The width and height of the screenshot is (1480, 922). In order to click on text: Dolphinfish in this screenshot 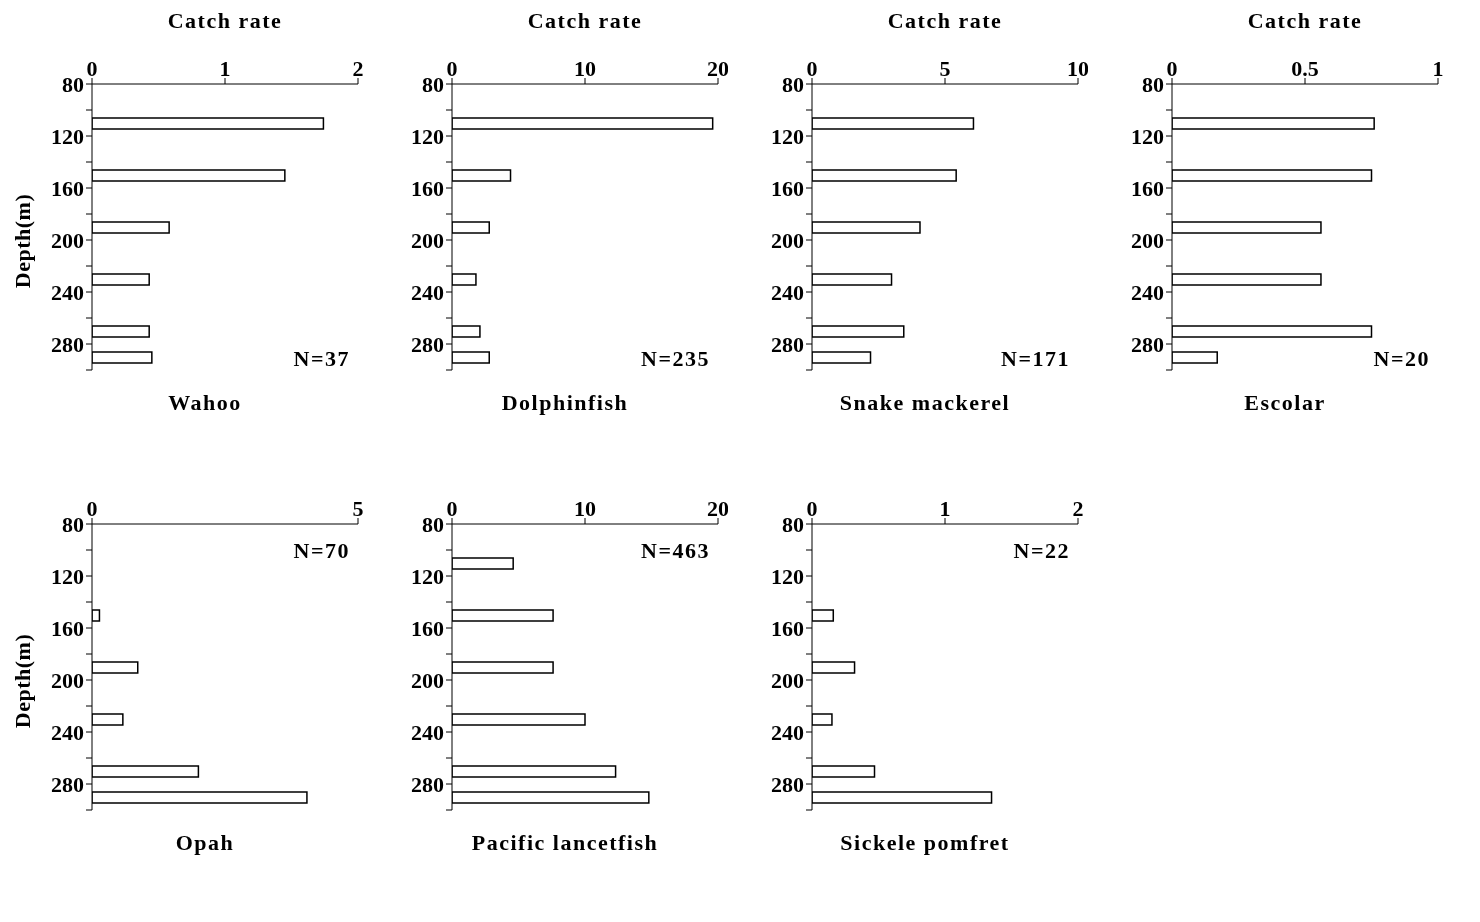, I will do `click(565, 403)`.